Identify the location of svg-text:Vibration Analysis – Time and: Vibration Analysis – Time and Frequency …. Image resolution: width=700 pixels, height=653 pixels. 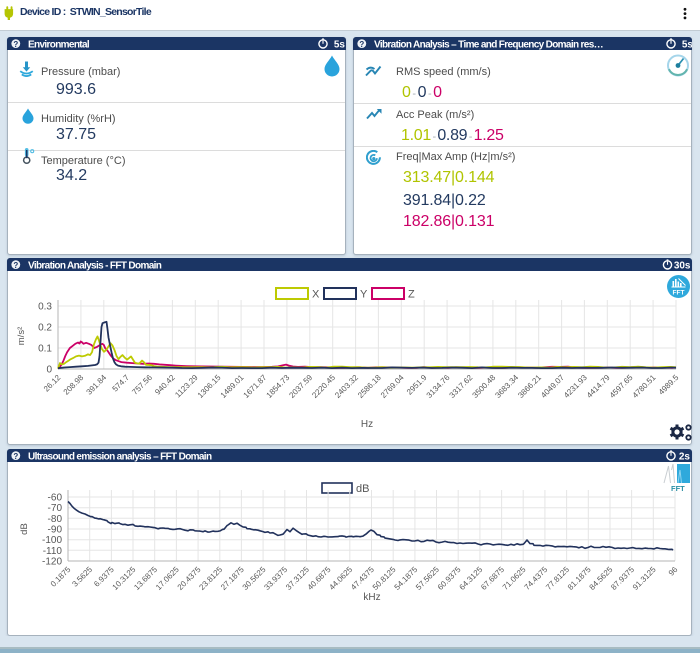
(488, 45).